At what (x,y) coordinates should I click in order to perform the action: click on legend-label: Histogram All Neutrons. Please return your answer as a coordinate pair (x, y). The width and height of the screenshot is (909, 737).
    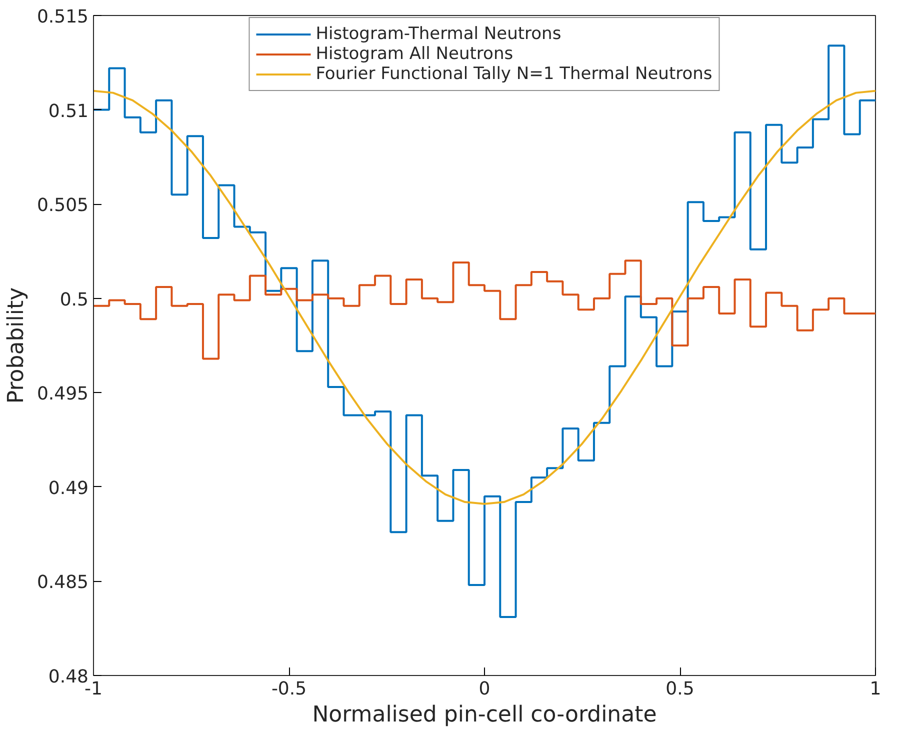
    Looking at the image, I should click on (415, 54).